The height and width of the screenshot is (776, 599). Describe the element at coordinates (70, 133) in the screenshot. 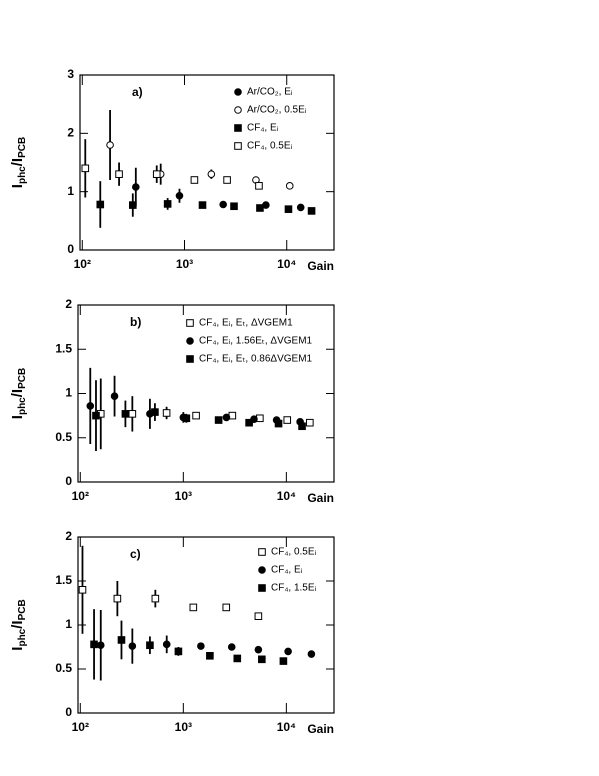

I see `y-tick-label: 2` at that location.